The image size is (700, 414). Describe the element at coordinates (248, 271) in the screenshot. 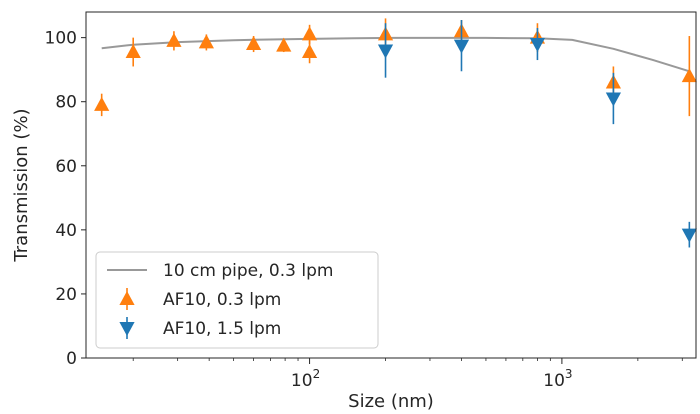

I see `legend-label: 10 cm pipe, 0.3 lpm` at that location.